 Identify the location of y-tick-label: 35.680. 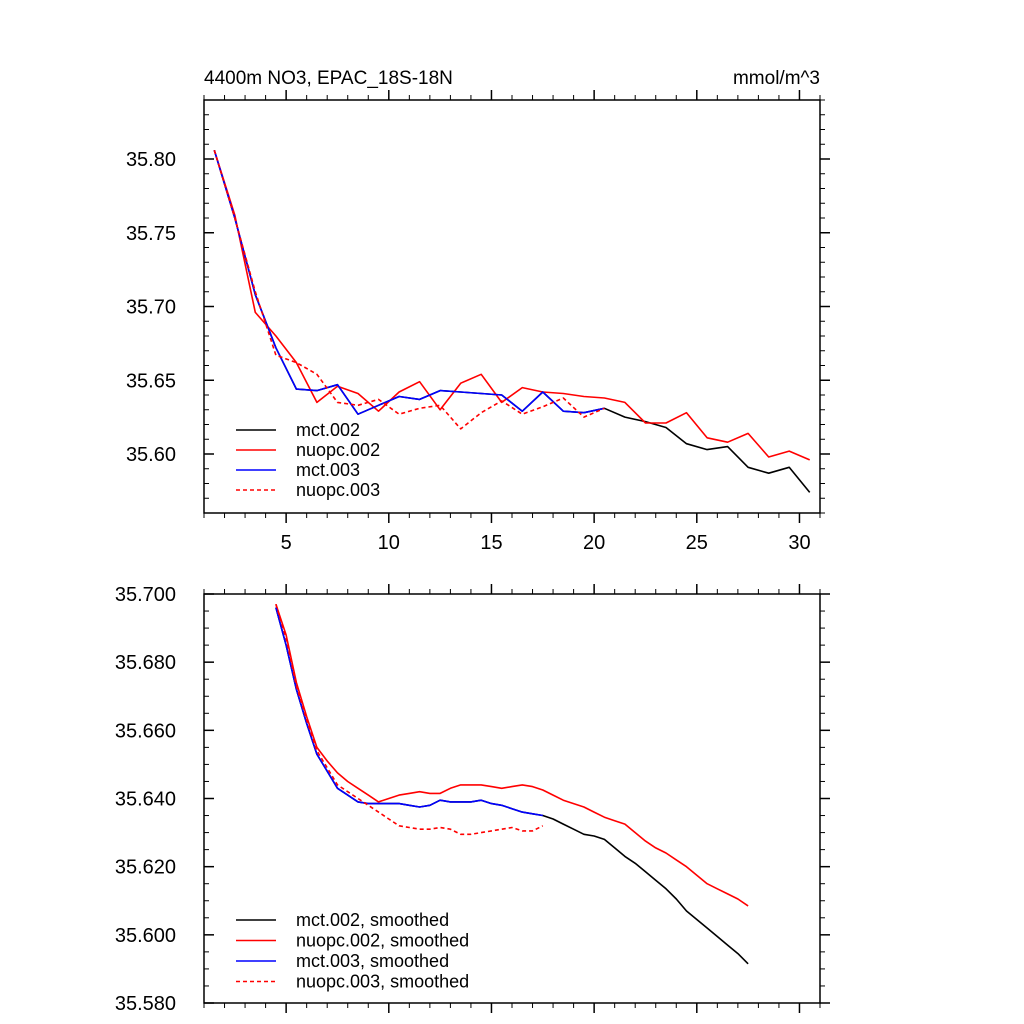
(145, 663).